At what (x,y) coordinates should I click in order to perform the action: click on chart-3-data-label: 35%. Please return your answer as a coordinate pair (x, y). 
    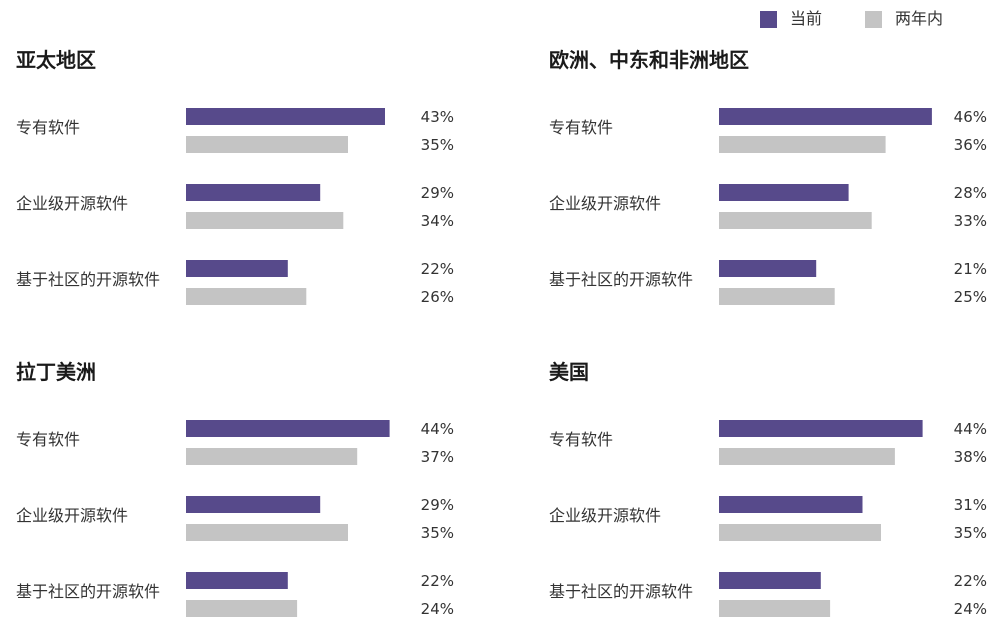
    Looking at the image, I should click on (437, 533).